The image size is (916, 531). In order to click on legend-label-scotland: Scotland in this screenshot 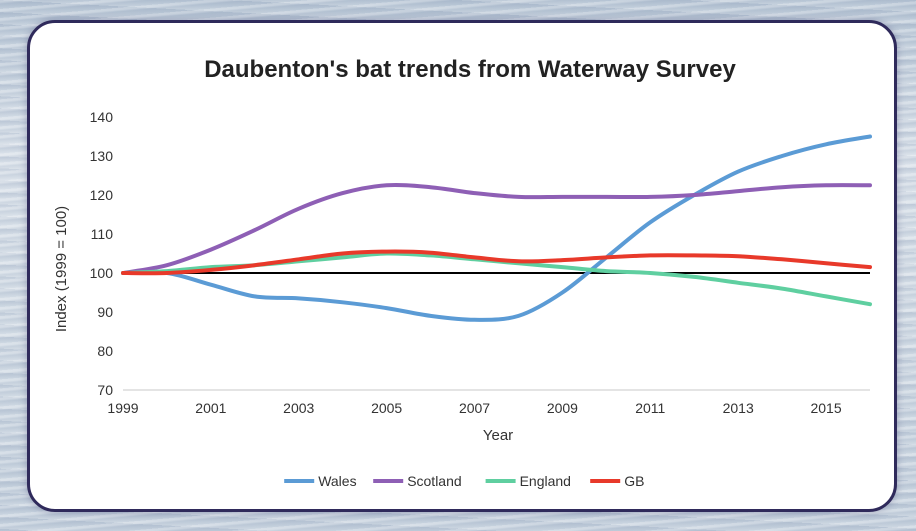, I will do `click(434, 481)`.